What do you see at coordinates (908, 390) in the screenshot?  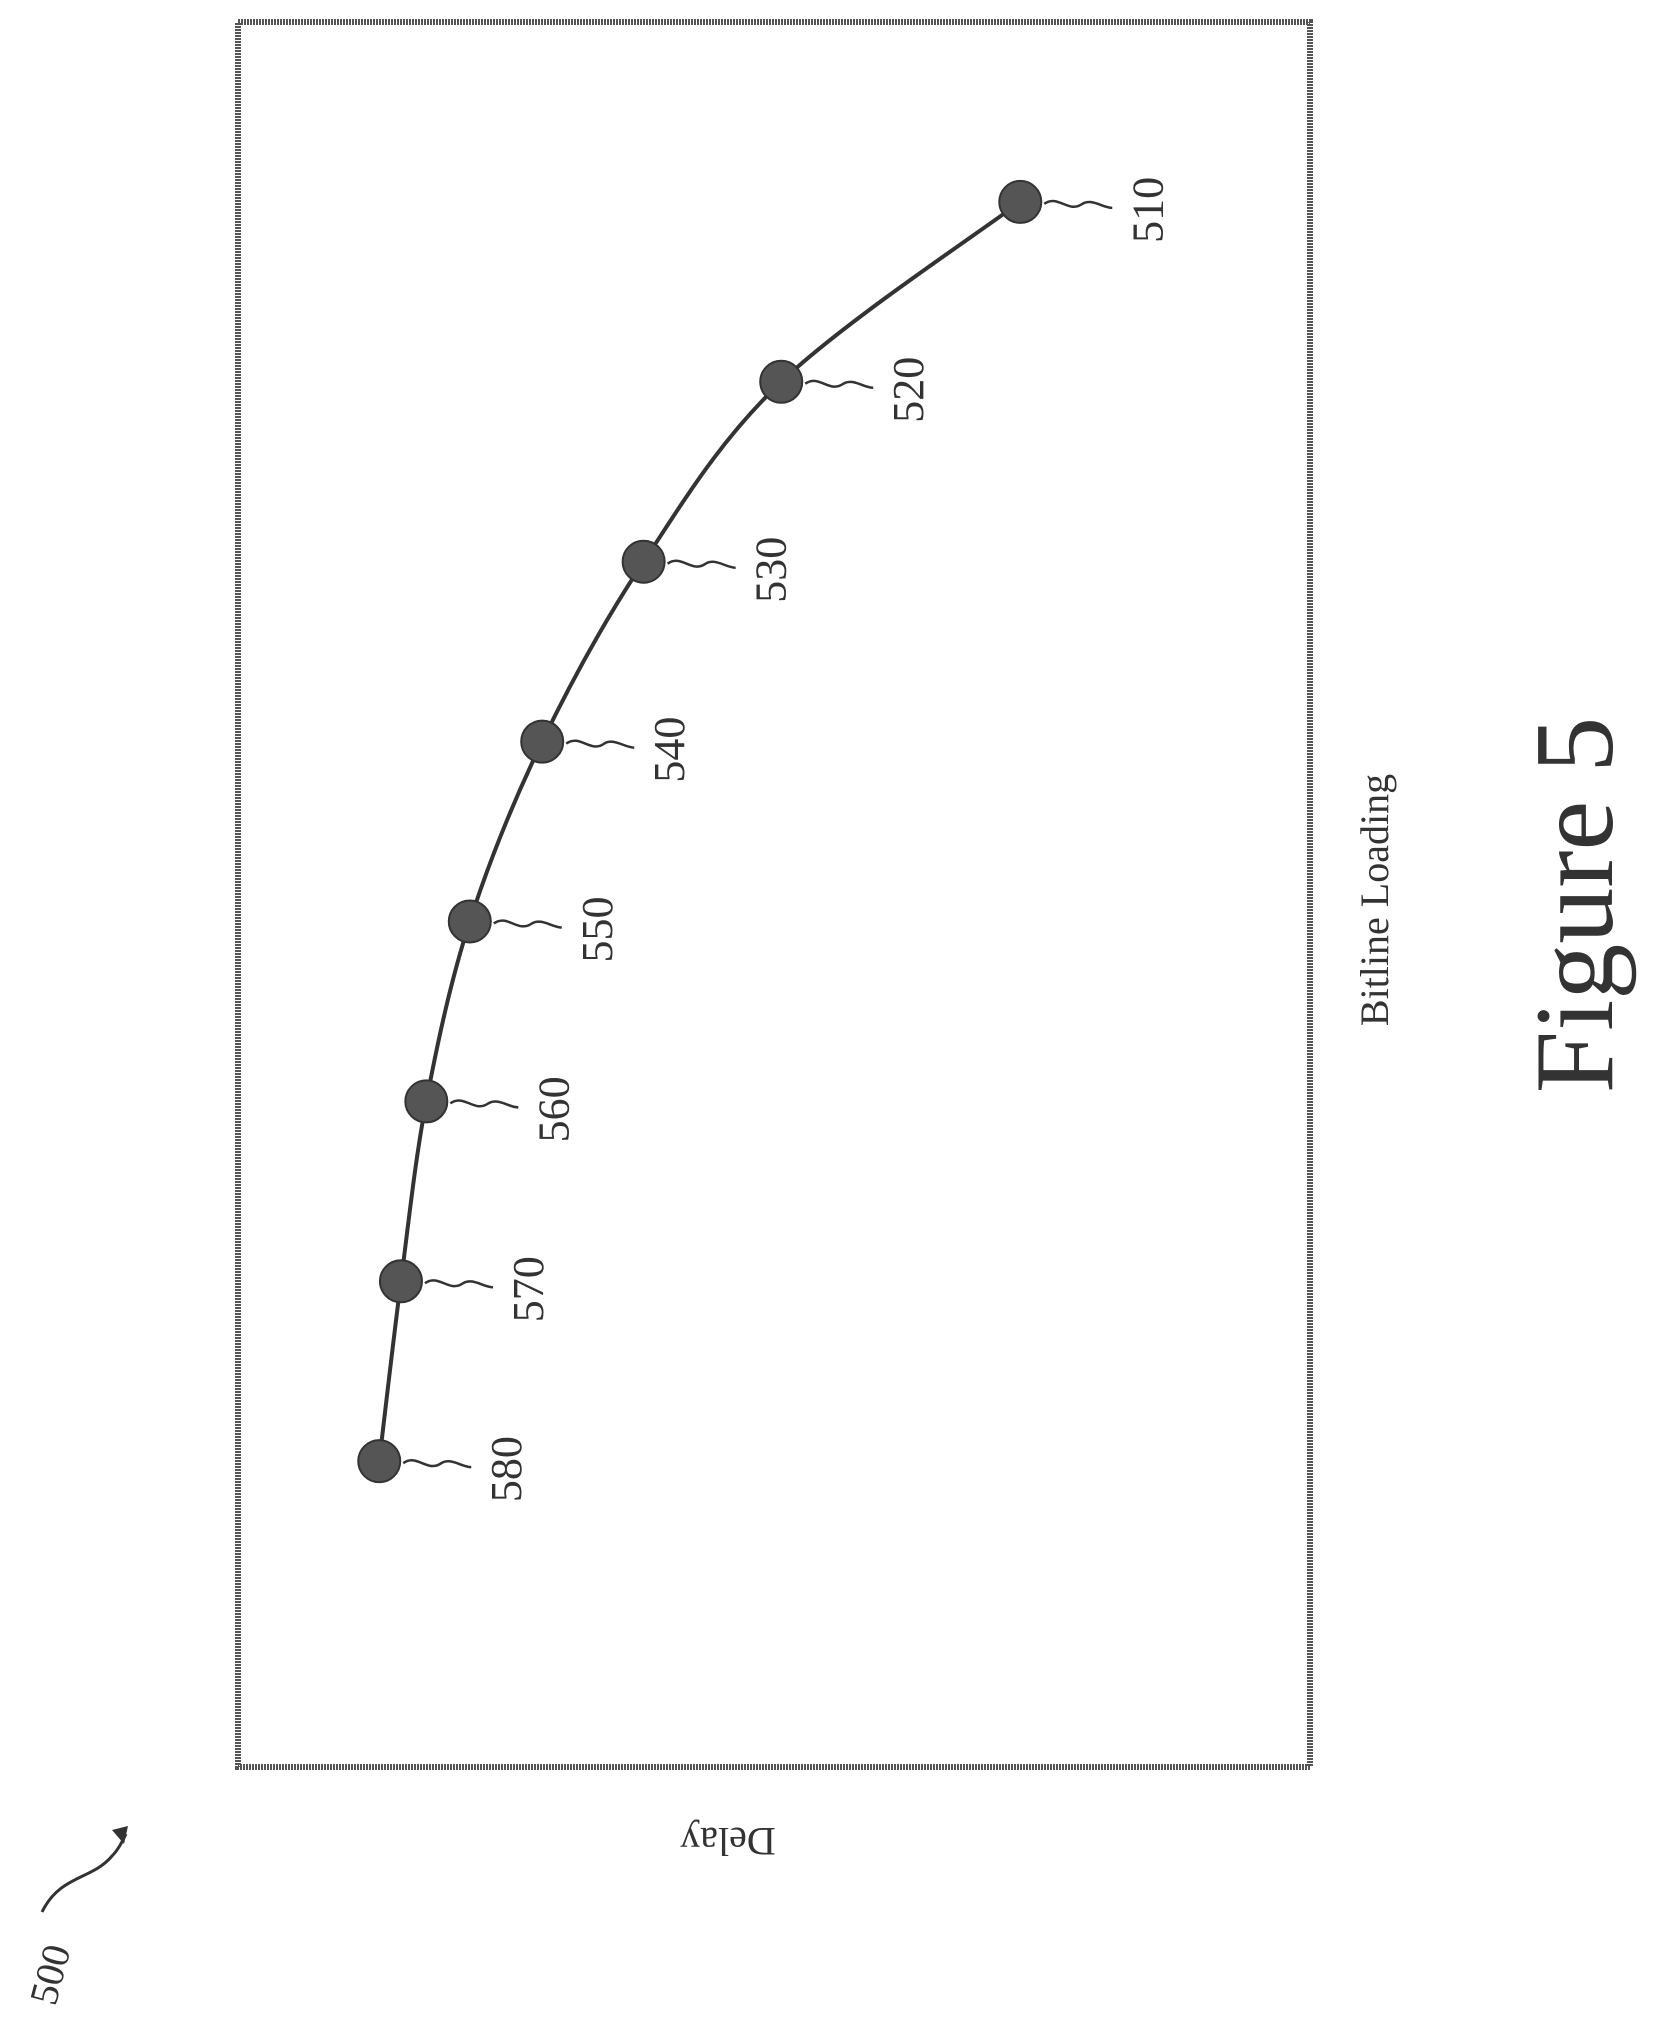 I see `data-label-520: 520` at bounding box center [908, 390].